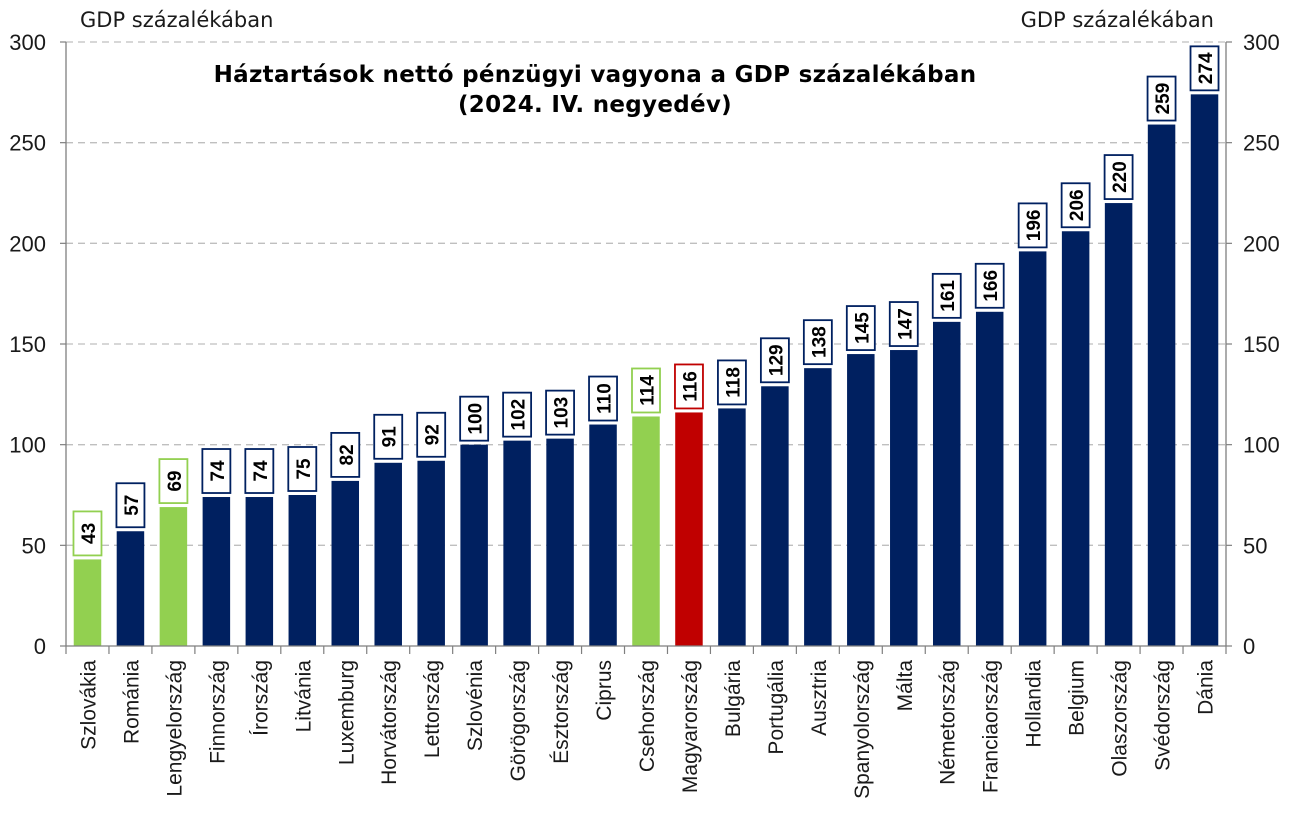 The width and height of the screenshot is (1290, 840). I want to click on data-label: 100, so click(476, 419).